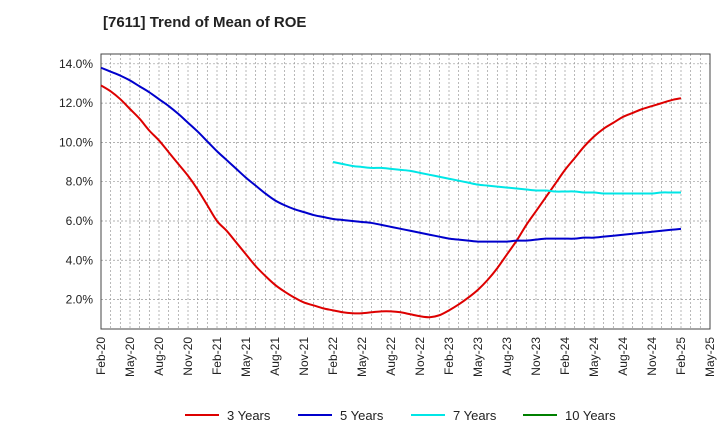 Image resolution: width=720 pixels, height=440 pixels. I want to click on x-tick-label: Nov-23, so click(536, 356).